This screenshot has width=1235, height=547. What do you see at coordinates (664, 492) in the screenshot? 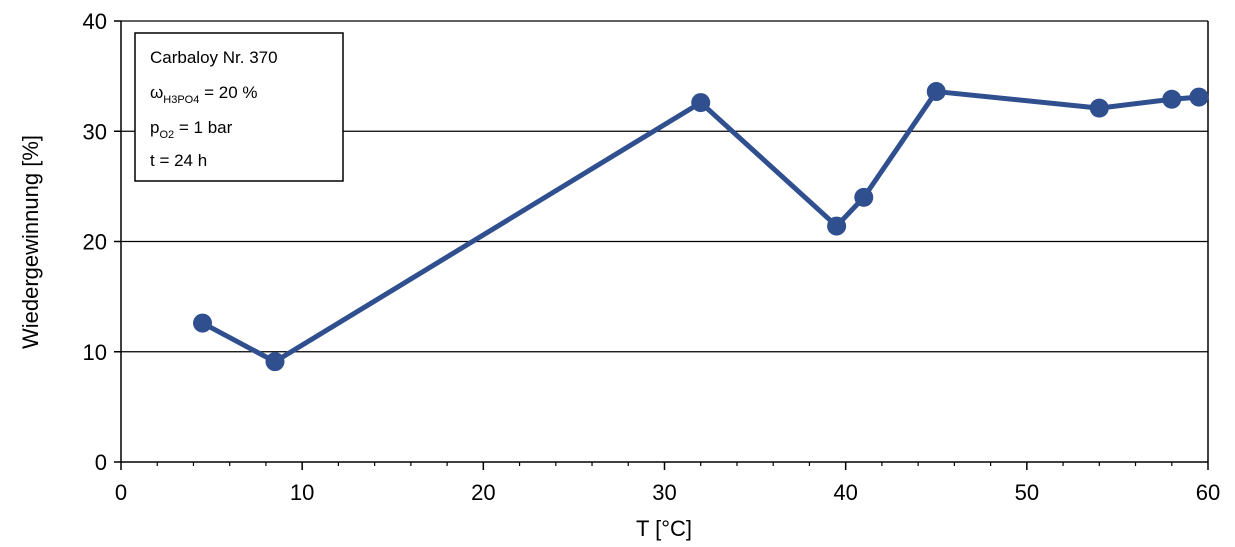
I see `x-tick-label-3: 30` at bounding box center [664, 492].